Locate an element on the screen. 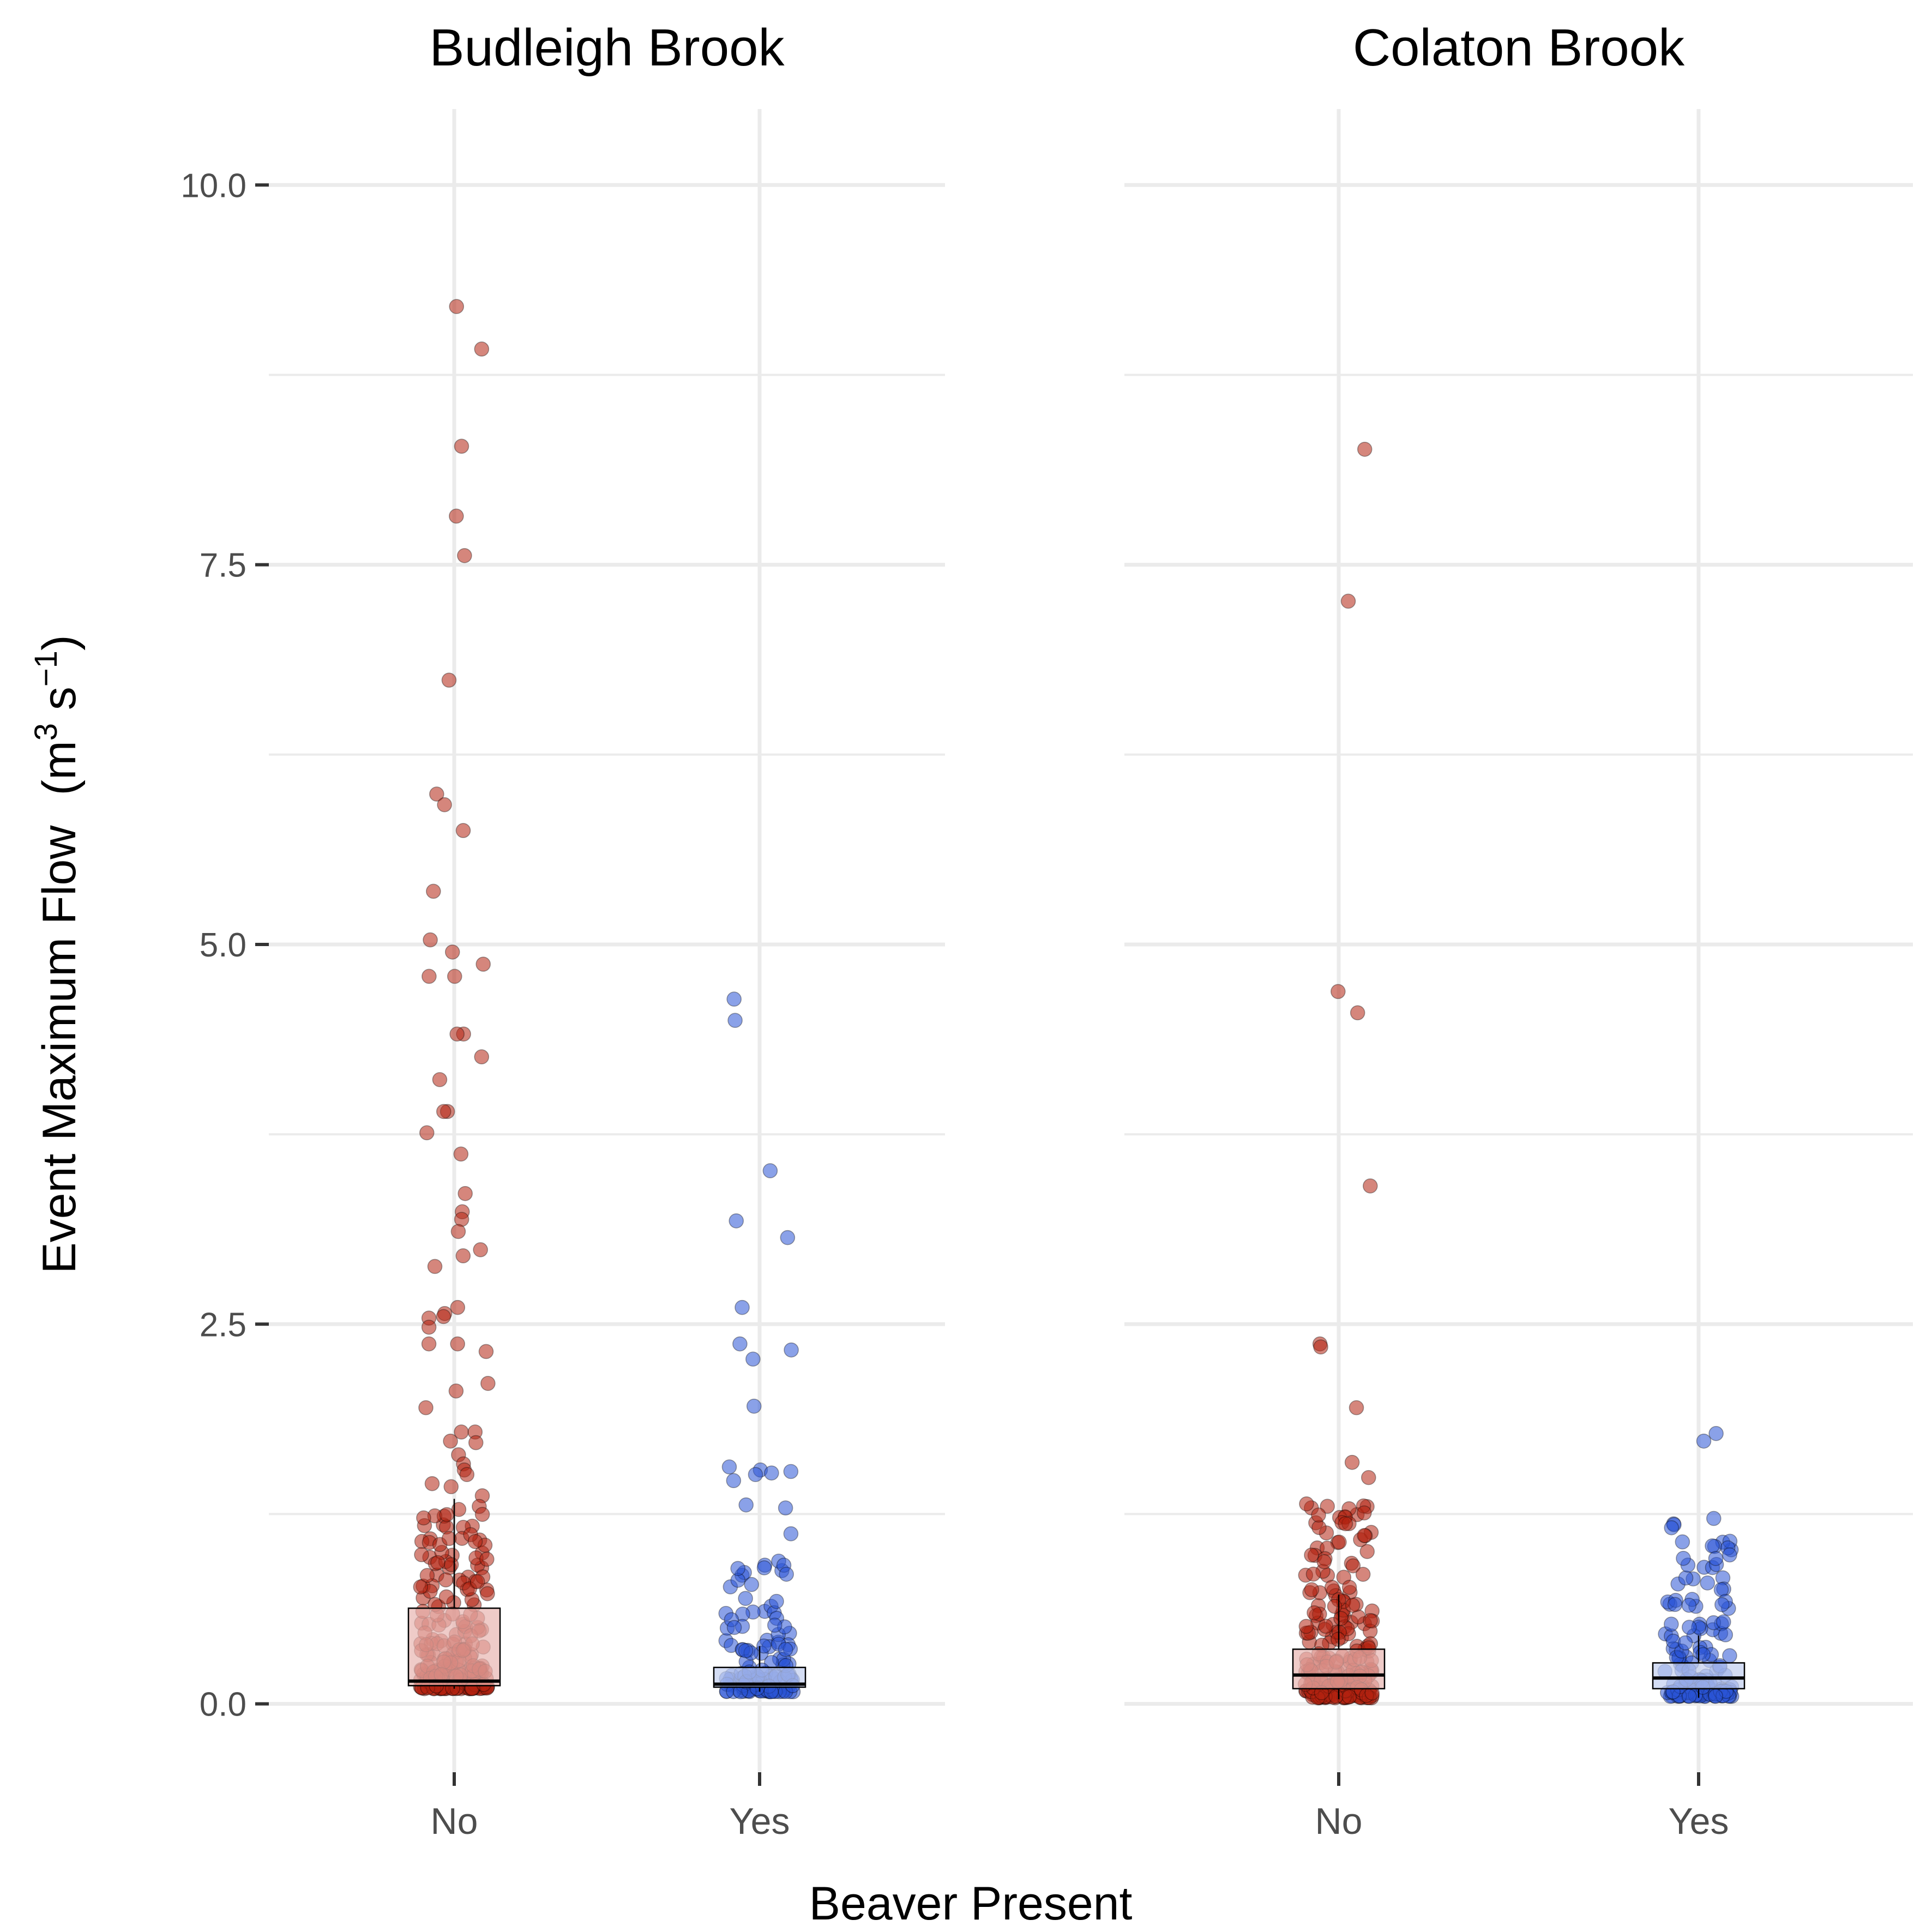  boxplot-layer is located at coordinates (1076, 1599).